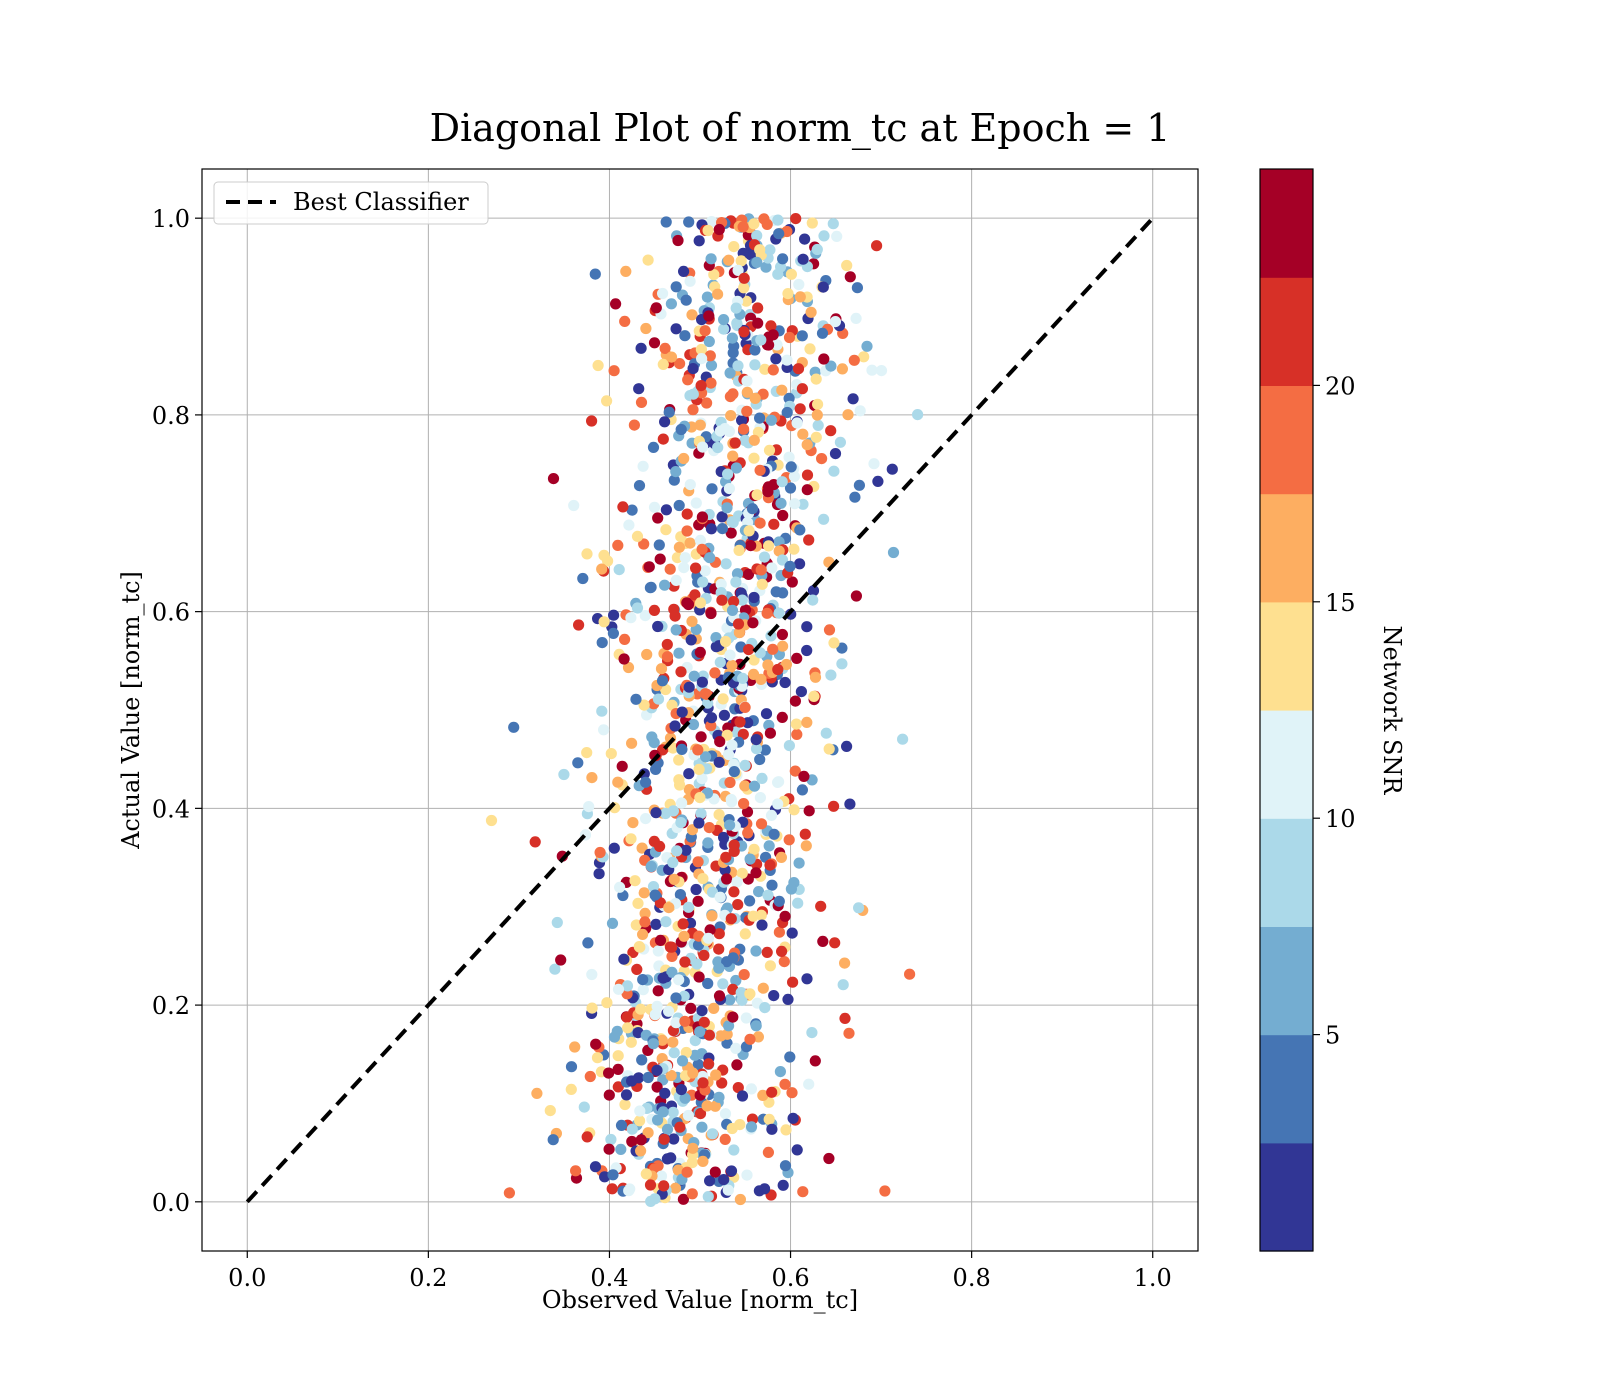  Describe the element at coordinates (1340, 819) in the screenshot. I see `colorbar-tick-label: 10` at that location.